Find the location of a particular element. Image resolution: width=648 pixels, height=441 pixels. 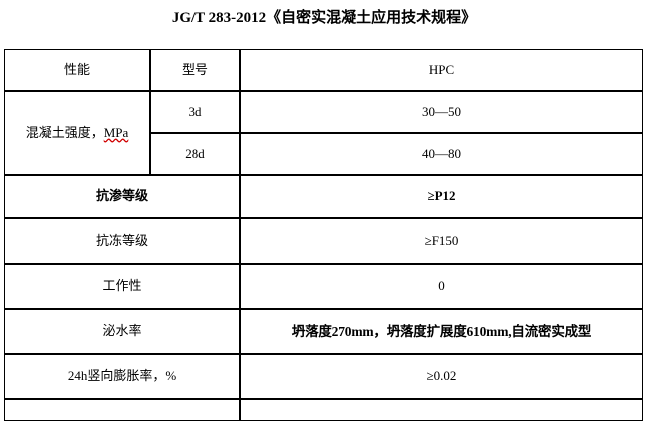

cell-value-workability: 0 is located at coordinates (441, 286).